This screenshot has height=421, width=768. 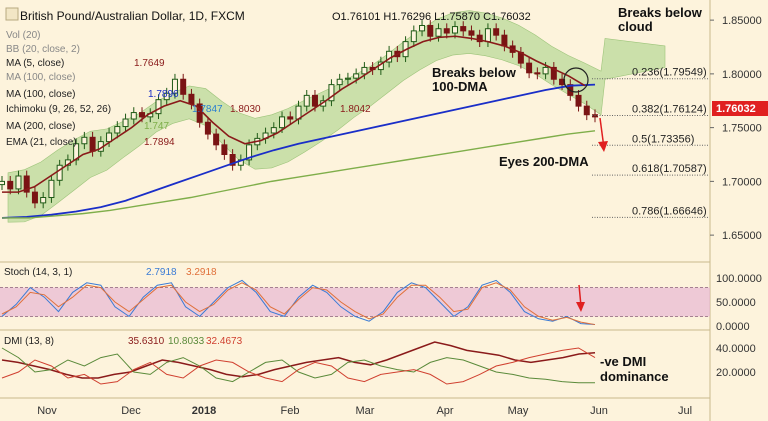 What do you see at coordinates (669, 73) in the screenshot?
I see `fib-label: 0.236(1.79549)` at bounding box center [669, 73].